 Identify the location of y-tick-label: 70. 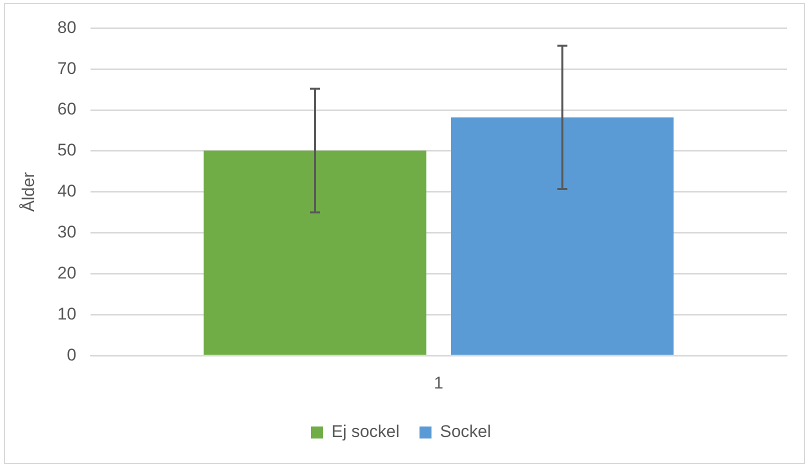
(66, 68).